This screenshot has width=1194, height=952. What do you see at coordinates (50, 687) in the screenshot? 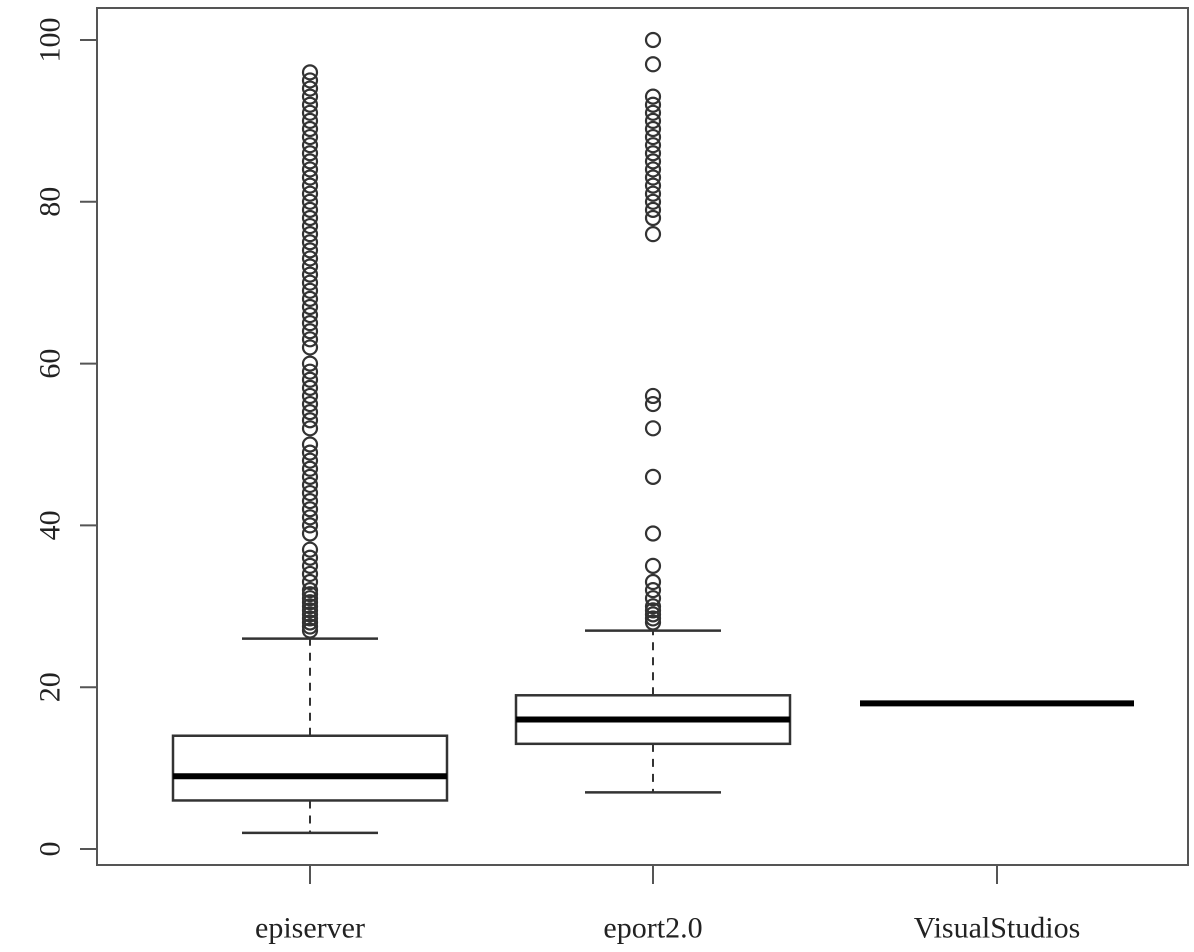
I see `y-tick-label: 20` at bounding box center [50, 687].